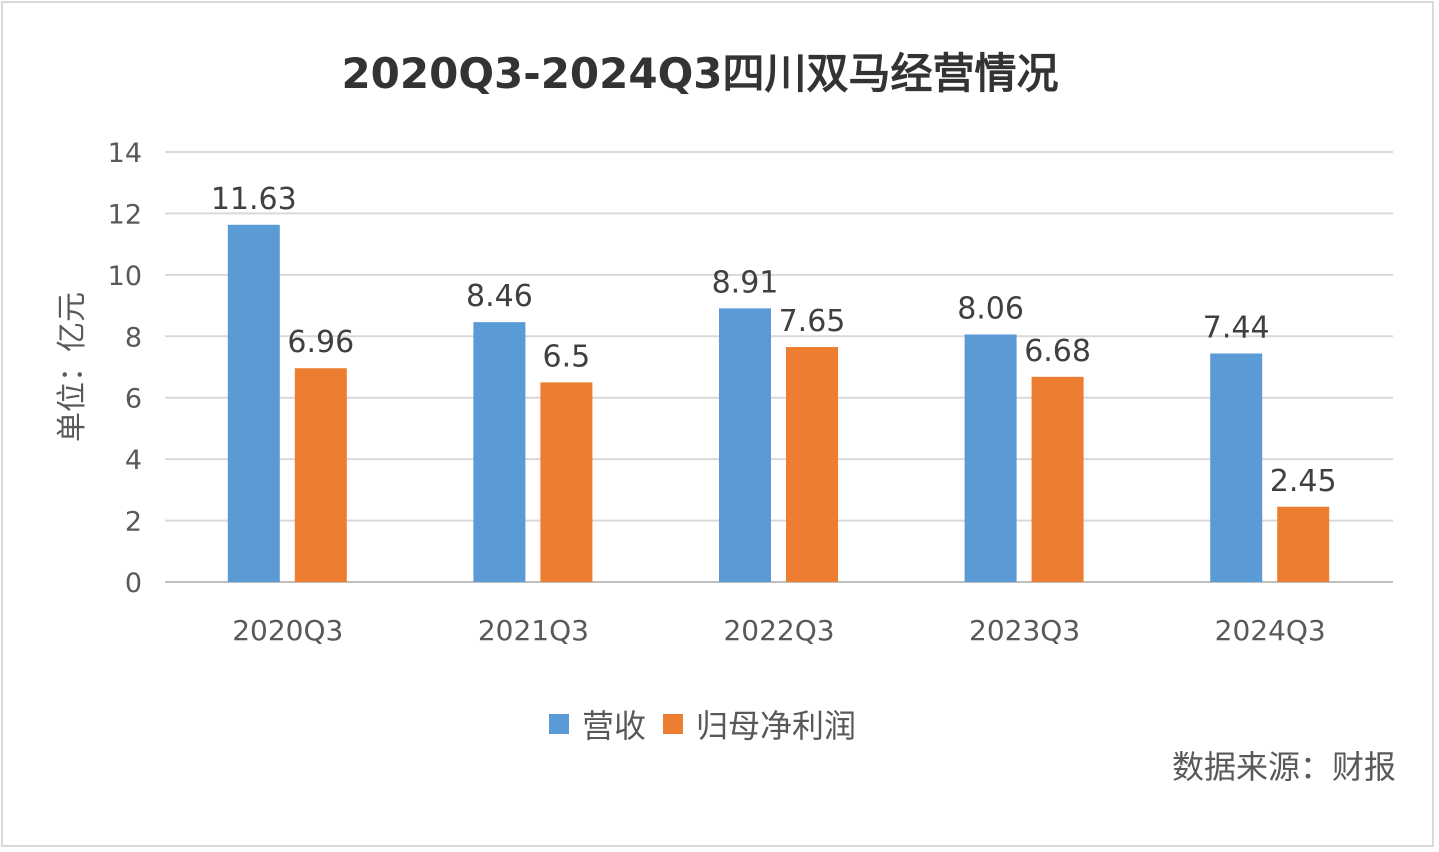 The width and height of the screenshot is (1439, 852). What do you see at coordinates (320, 342) in the screenshot?
I see `data-label: 6.96` at bounding box center [320, 342].